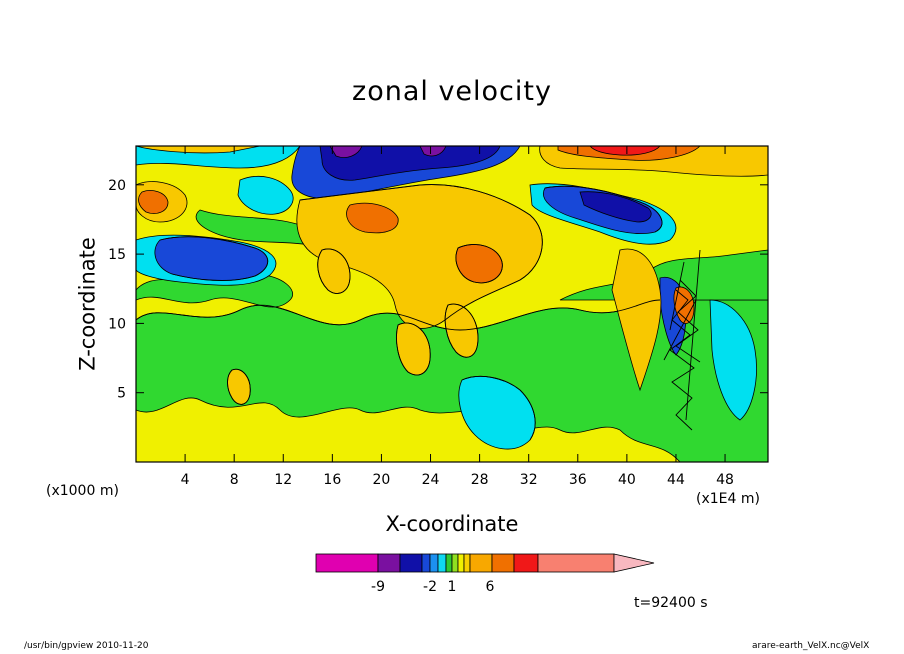 The width and height of the screenshot is (904, 654). What do you see at coordinates (185, 480) in the screenshot?
I see `x-tick-label: 4` at bounding box center [185, 480].